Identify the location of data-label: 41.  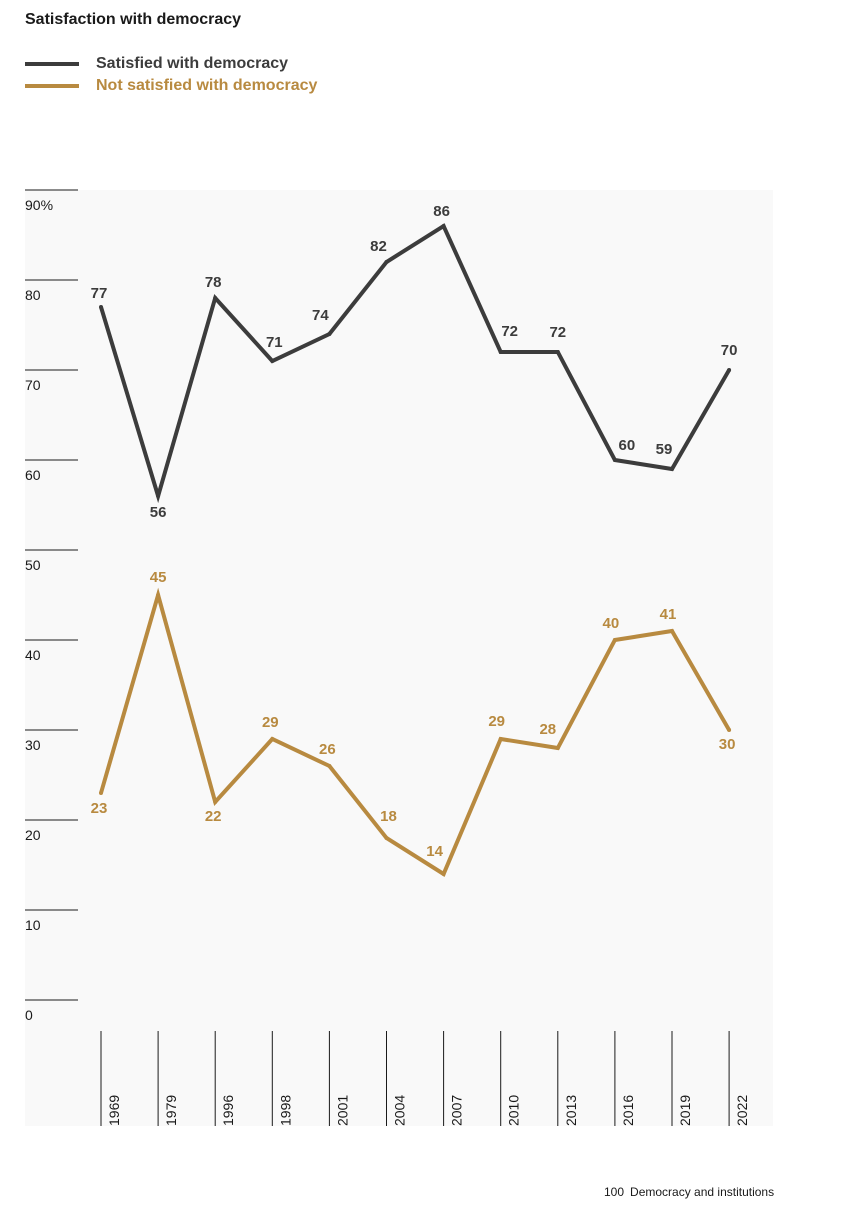
(668, 614).